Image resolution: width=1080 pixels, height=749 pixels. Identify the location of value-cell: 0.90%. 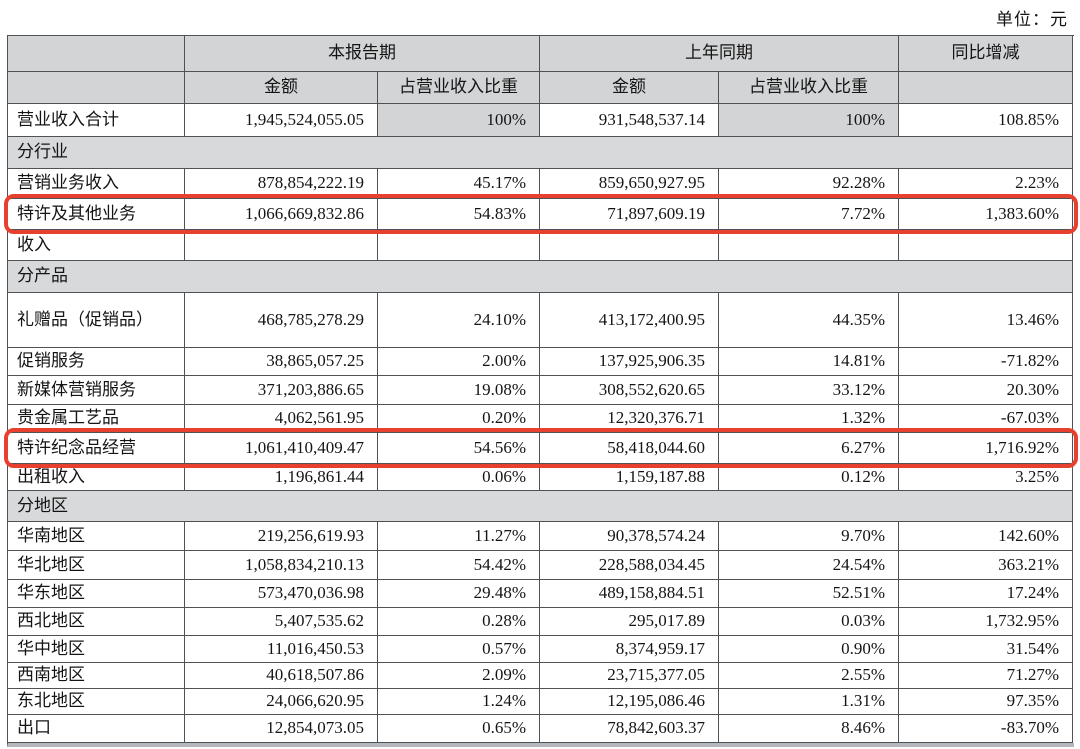
(809, 649).